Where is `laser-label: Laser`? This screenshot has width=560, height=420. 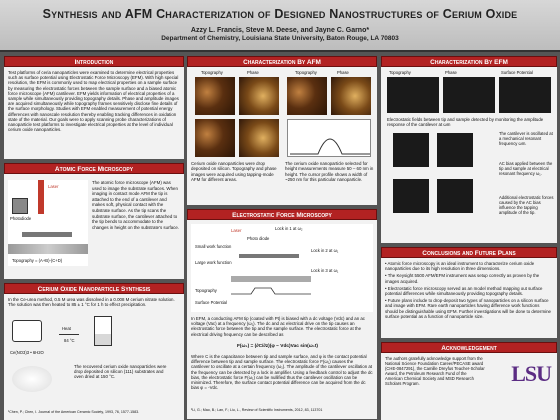 laser-label: Laser is located at coordinates (53, 186).